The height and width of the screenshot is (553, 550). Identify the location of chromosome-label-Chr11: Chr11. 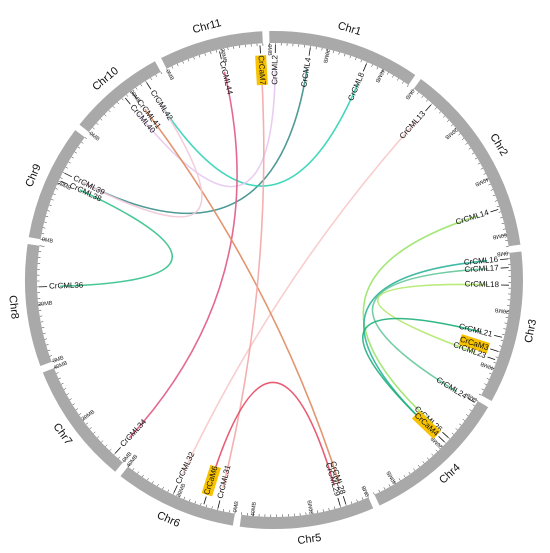
(206, 26).